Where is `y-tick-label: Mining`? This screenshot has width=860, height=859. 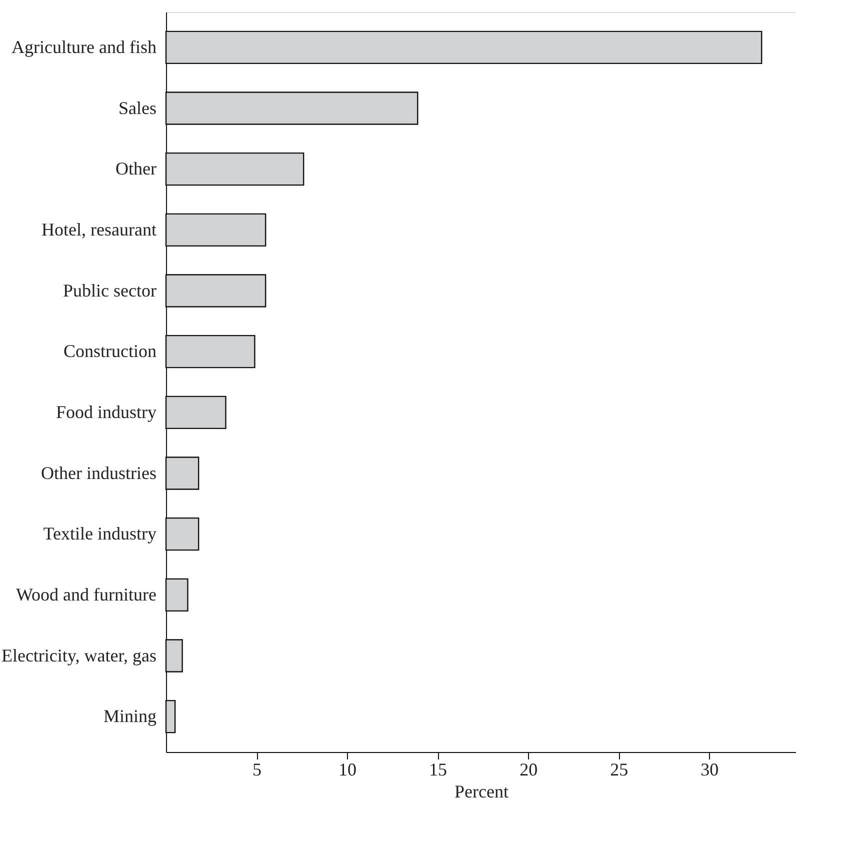 y-tick-label: Mining is located at coordinates (129, 716).